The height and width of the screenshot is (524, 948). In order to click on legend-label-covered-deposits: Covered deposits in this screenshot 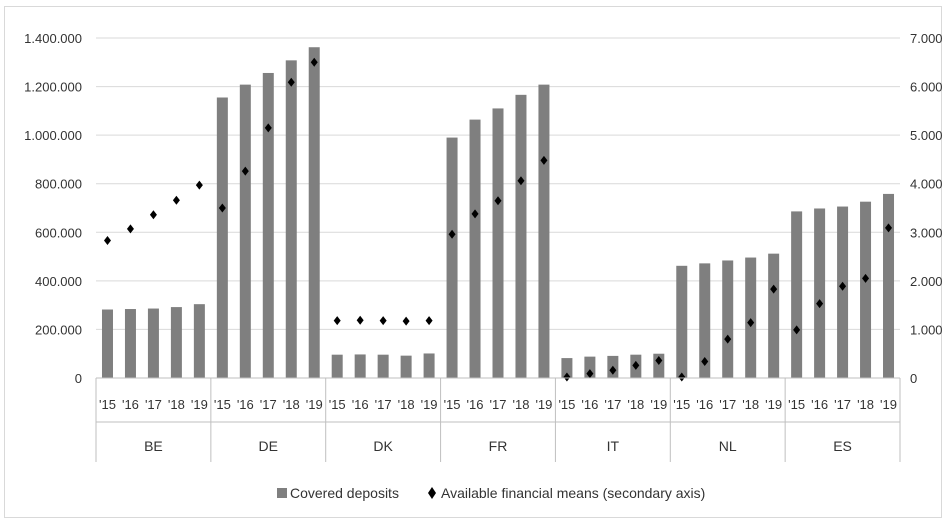, I will do `click(344, 493)`.